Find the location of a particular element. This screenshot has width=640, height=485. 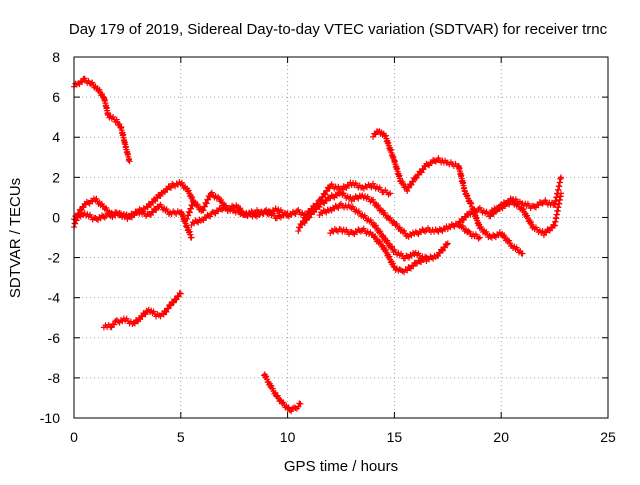

y-tick-label: -2 is located at coordinates (54, 258).